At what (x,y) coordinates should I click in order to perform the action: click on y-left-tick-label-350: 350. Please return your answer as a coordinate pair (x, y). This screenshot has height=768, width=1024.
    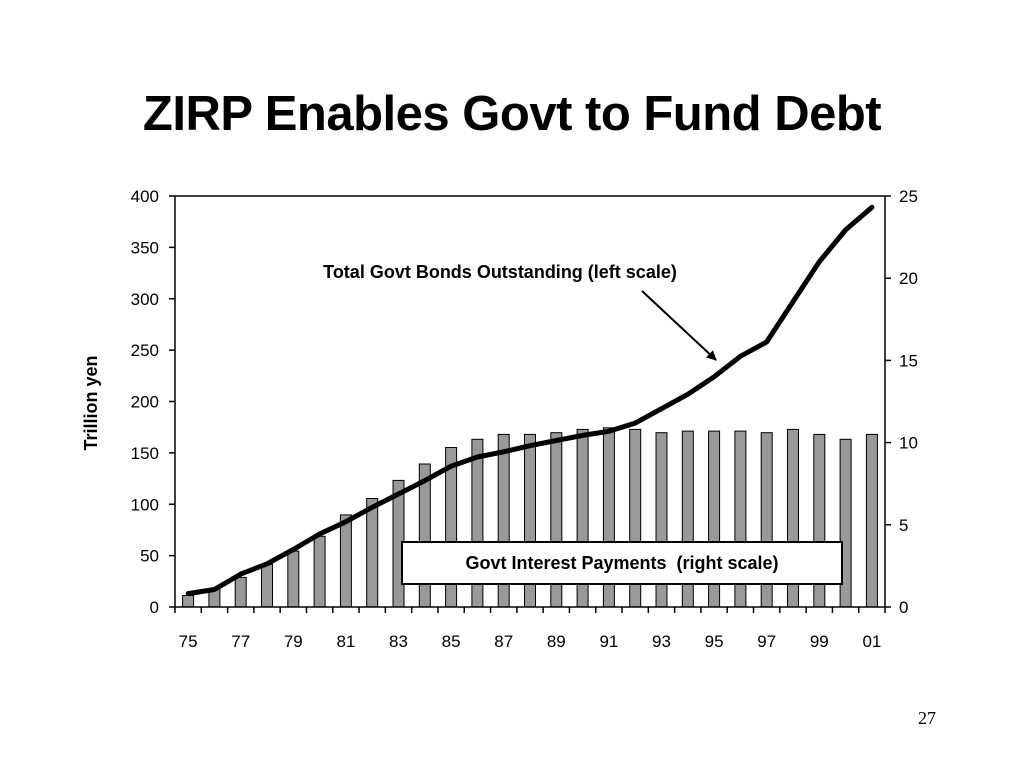
    Looking at the image, I should click on (145, 247).